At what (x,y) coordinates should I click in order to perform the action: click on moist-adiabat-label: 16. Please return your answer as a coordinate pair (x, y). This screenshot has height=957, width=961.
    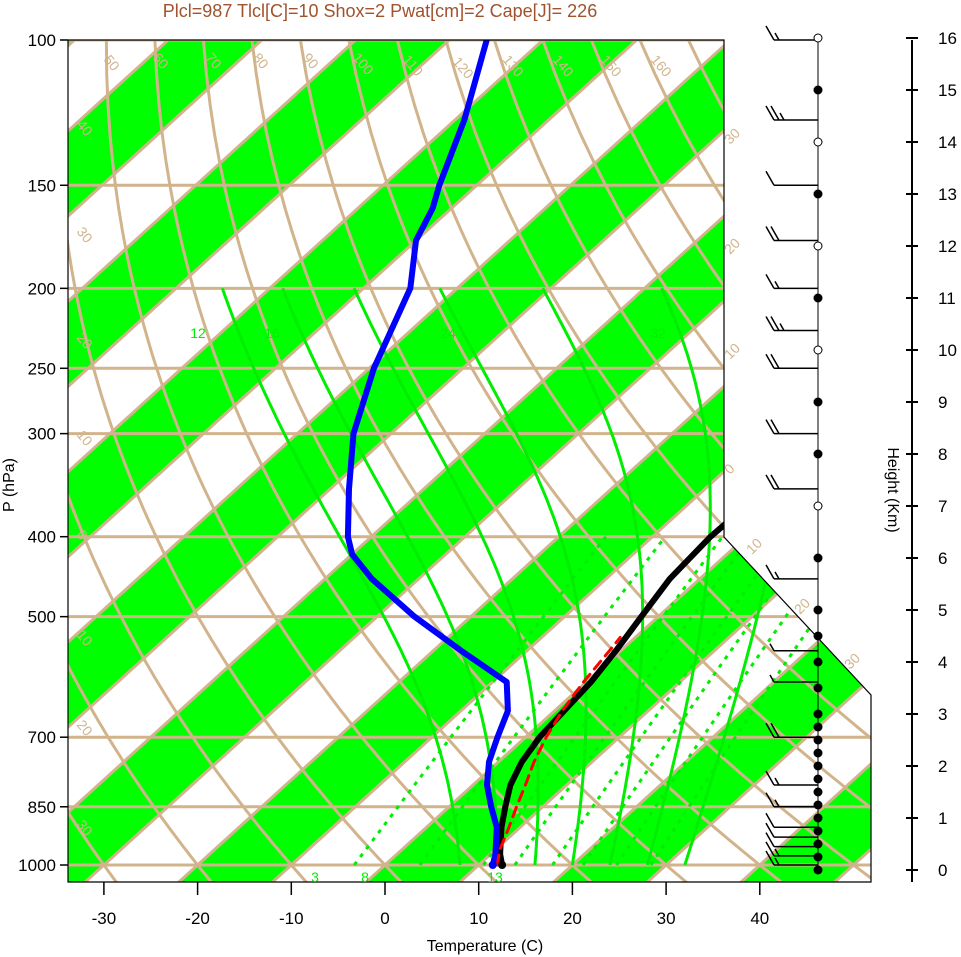
    Looking at the image, I should click on (272, 333).